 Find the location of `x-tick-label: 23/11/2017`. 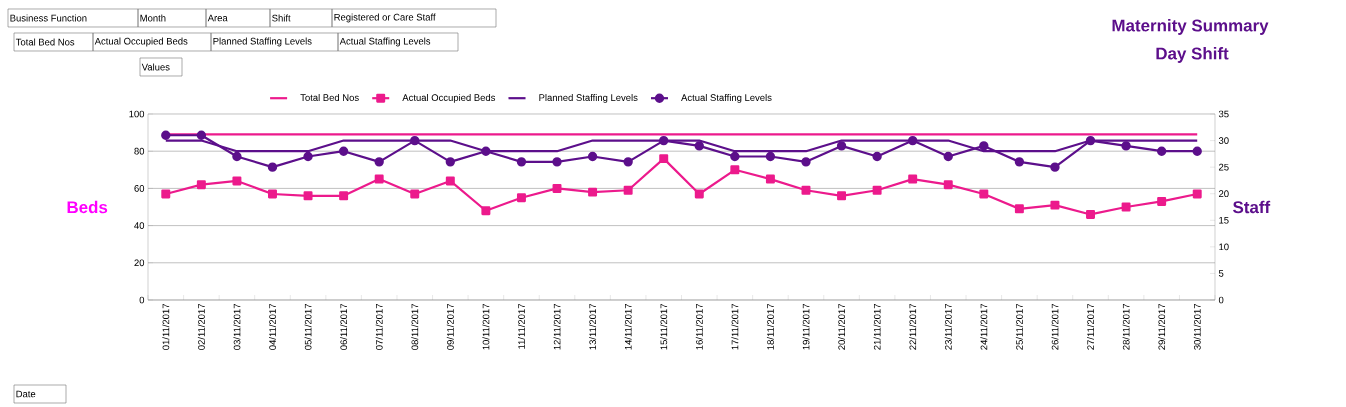

x-tick-label: 23/11/2017 is located at coordinates (948, 326).